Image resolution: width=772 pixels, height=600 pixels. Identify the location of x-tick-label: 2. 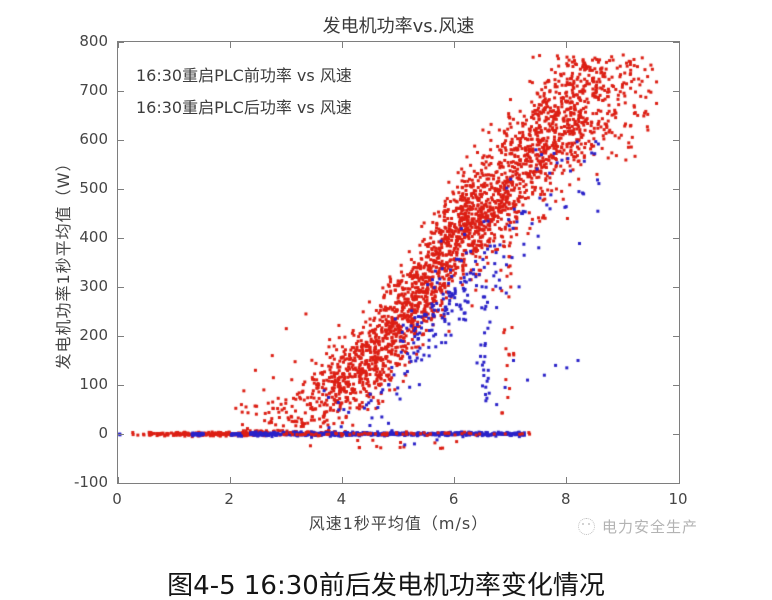
(229, 499).